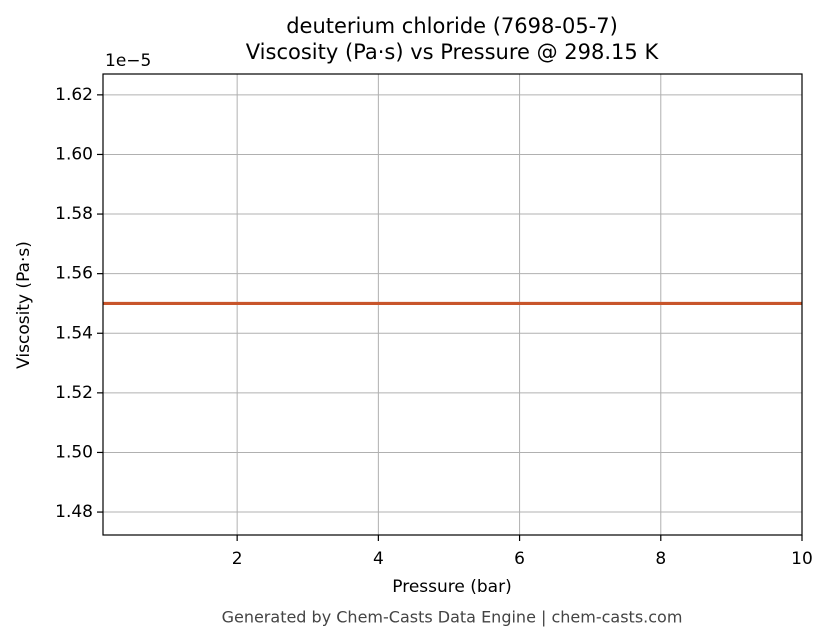 This screenshot has height=644, width=830. I want to click on y-tick-label: 1.62, so click(74, 95).